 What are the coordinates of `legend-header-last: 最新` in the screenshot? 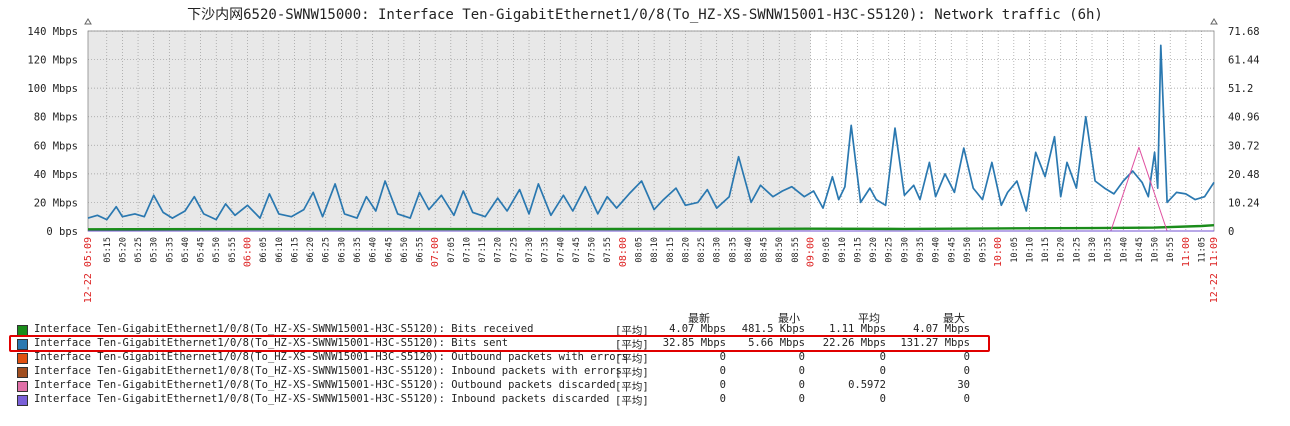 It's located at (699, 318).